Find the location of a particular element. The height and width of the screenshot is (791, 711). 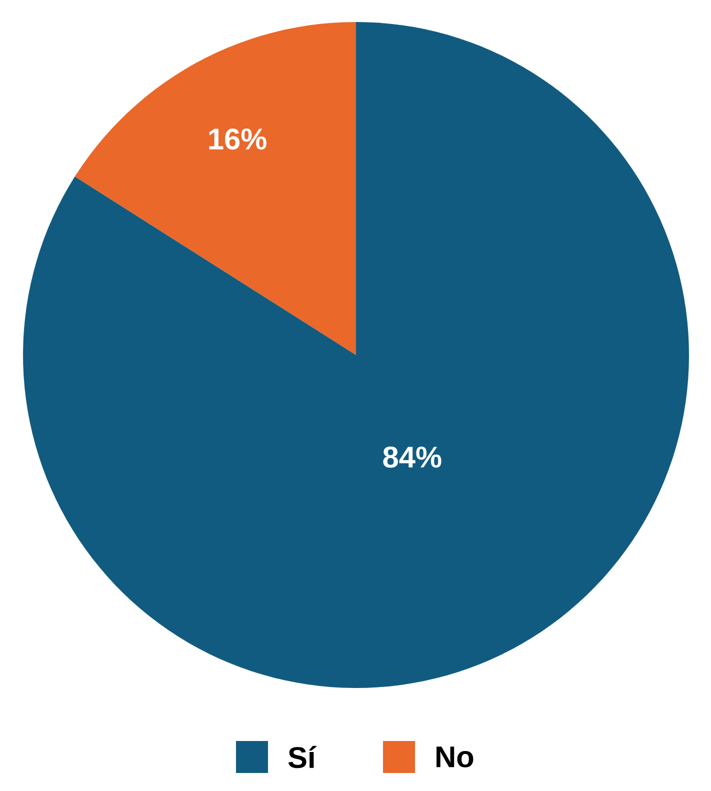

data-label: 84% is located at coordinates (412, 457).